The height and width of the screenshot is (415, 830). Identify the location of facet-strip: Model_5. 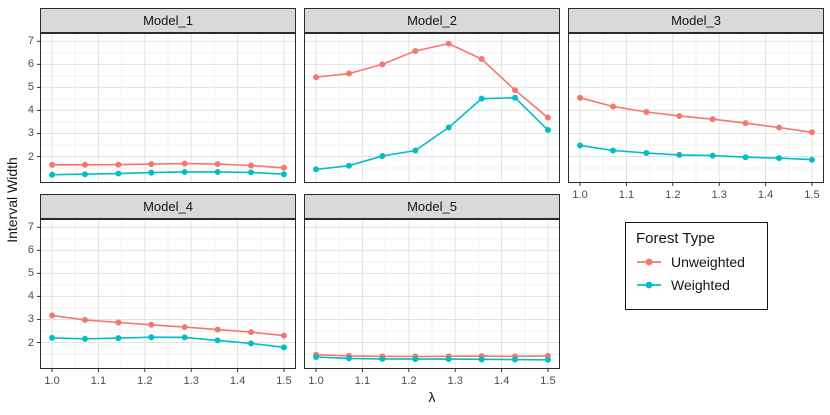
(432, 206).